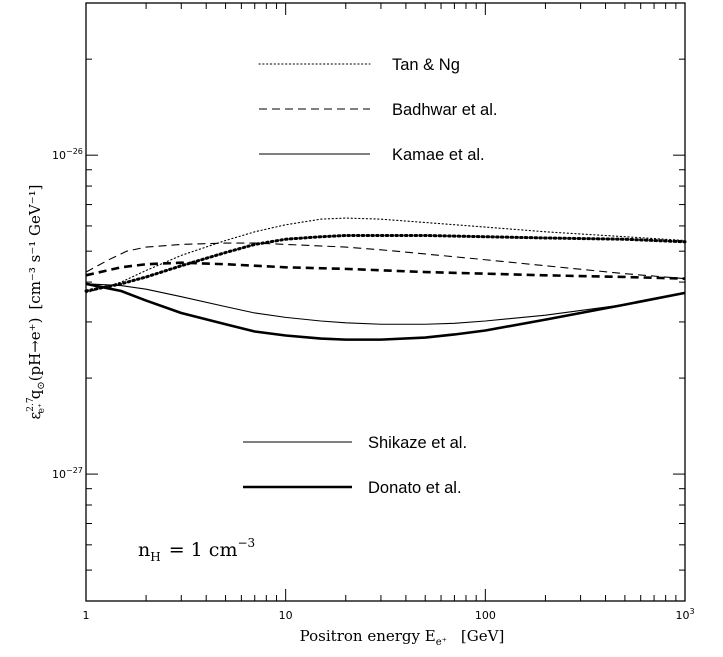 This screenshot has width=723, height=657. Describe the element at coordinates (36, 302) in the screenshot. I see `y-axis-title: ε2.7e⁺q⊙(pH→e⁺)[cm⁻³ s⁻¹ GeV⁻¹]` at that location.